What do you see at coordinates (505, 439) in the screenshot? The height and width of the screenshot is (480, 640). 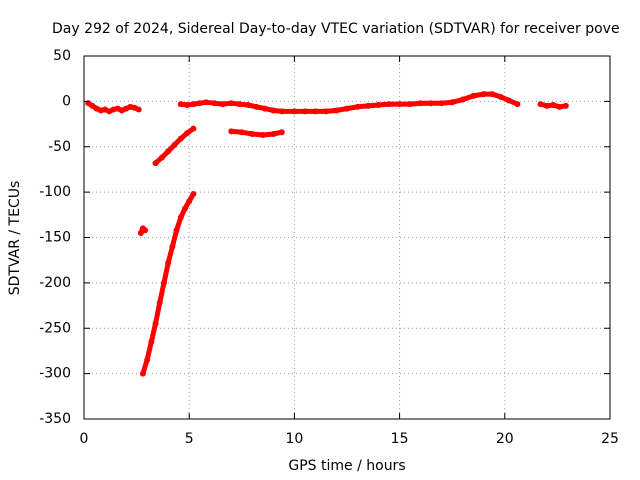 I see `x-tick-label: 20` at bounding box center [505, 439].